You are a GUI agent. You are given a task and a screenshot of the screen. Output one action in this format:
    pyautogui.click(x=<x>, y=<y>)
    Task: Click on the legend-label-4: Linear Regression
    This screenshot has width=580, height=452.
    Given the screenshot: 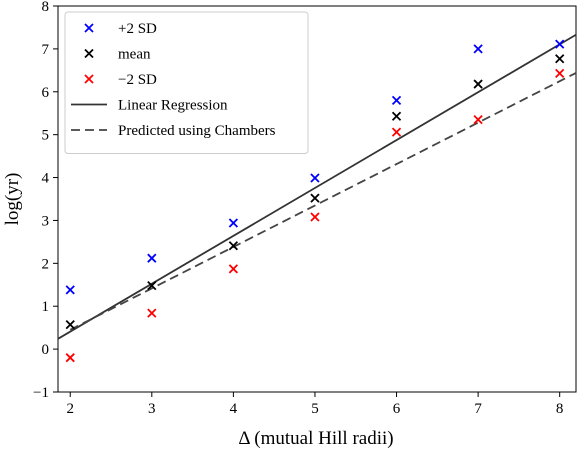 What is the action you would take?
    pyautogui.click(x=173, y=106)
    